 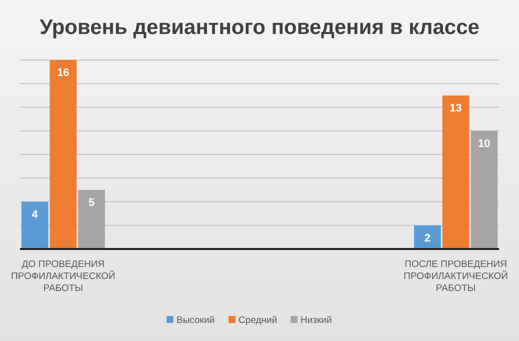 What do you see at coordinates (316, 320) in the screenshot?
I see `legend-label: Низкий` at bounding box center [316, 320].